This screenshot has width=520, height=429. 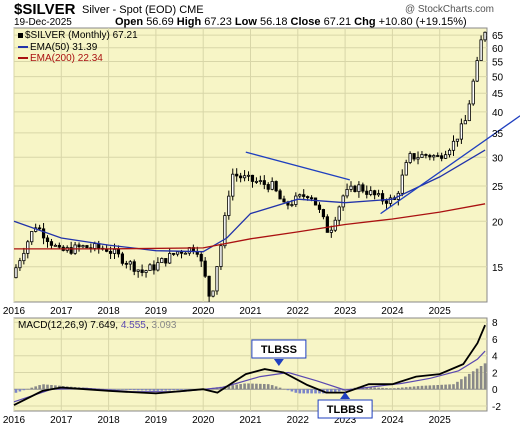 I want to click on chg-value: +10.80 (+19.15%), so click(x=422, y=22).